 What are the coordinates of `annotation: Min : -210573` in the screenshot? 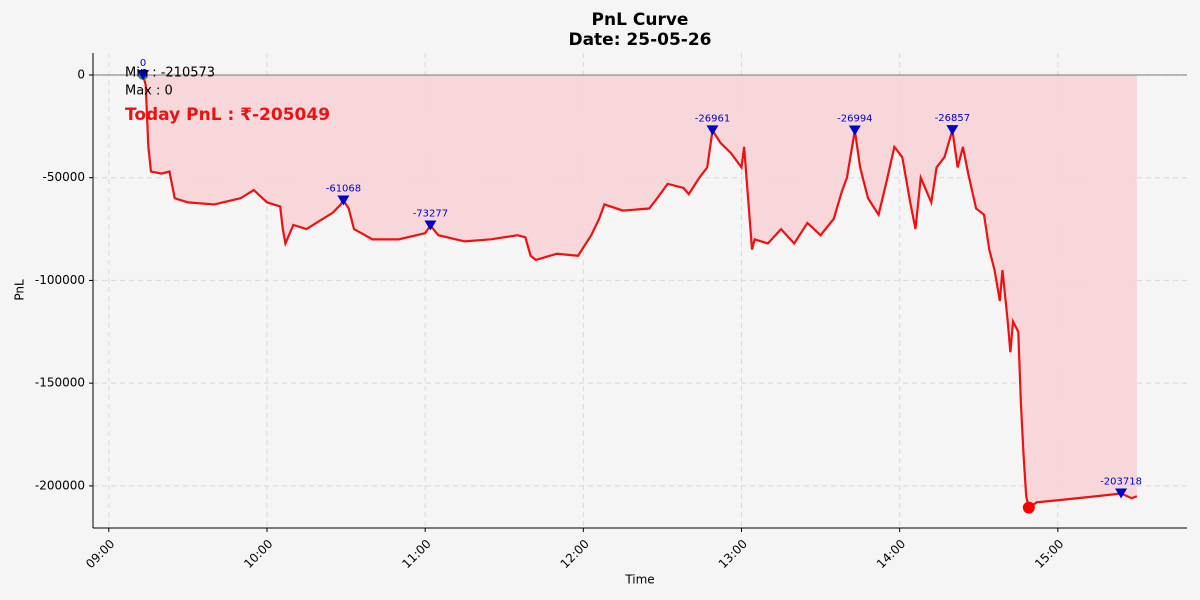 It's located at (170, 73).